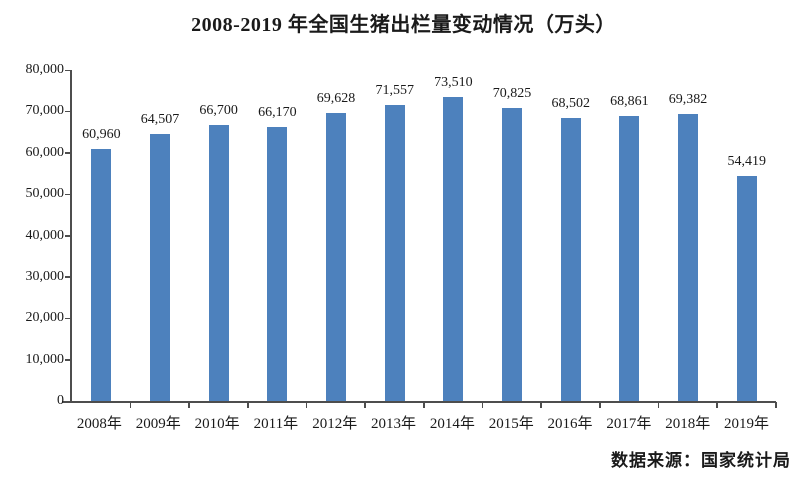 This screenshot has width=807, height=482. I want to click on bar-value-label: 68,861, so click(629, 102).